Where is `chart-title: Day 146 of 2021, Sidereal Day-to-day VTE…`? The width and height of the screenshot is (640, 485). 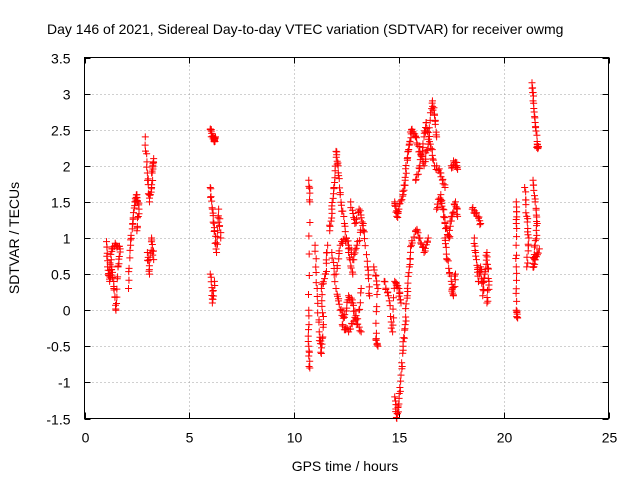 chart-title: Day 146 of 2021, Sidereal Day-to-day VTE… is located at coordinates (305, 29).